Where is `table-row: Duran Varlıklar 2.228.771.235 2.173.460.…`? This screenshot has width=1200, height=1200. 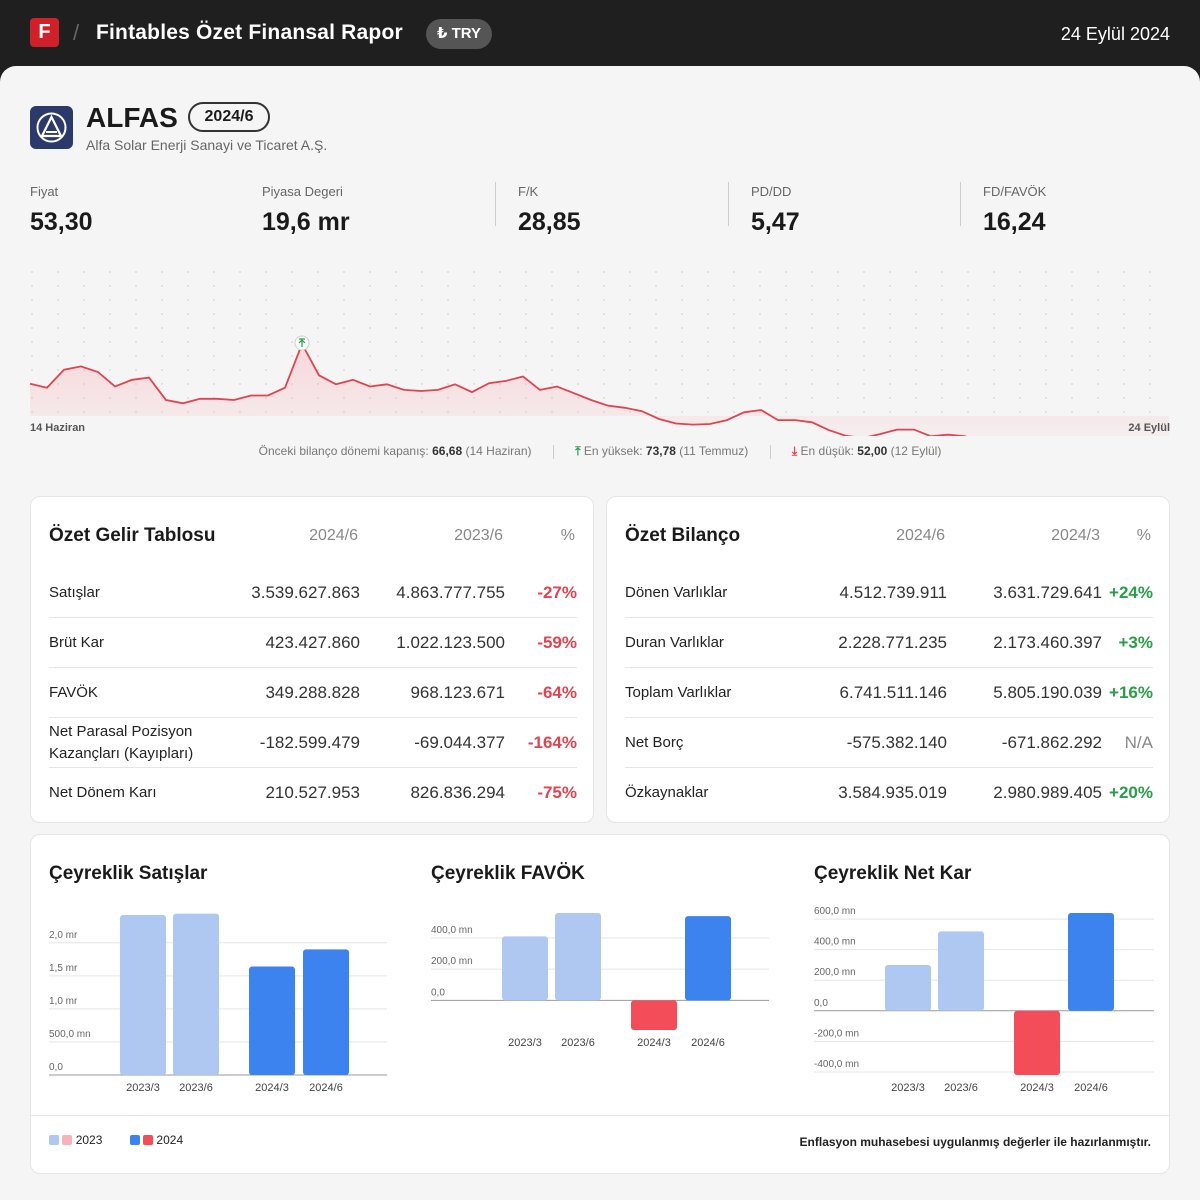
table-row: Duran Varlıklar 2.228.771.235 2.173.460.… is located at coordinates (889, 643).